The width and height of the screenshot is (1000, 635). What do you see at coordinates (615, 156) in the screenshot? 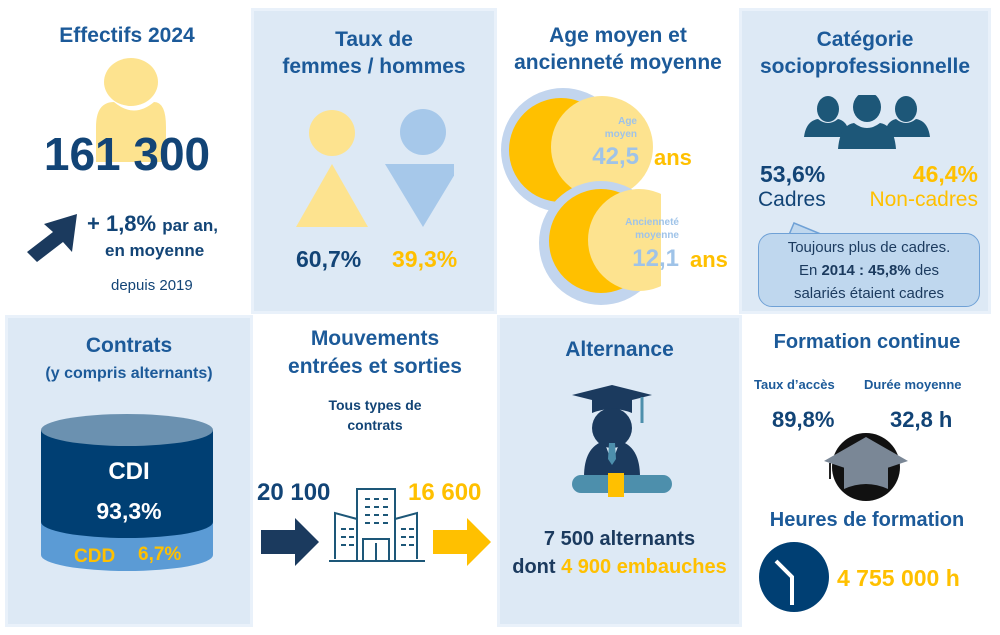
I see `age-value: 42,5` at bounding box center [615, 156].